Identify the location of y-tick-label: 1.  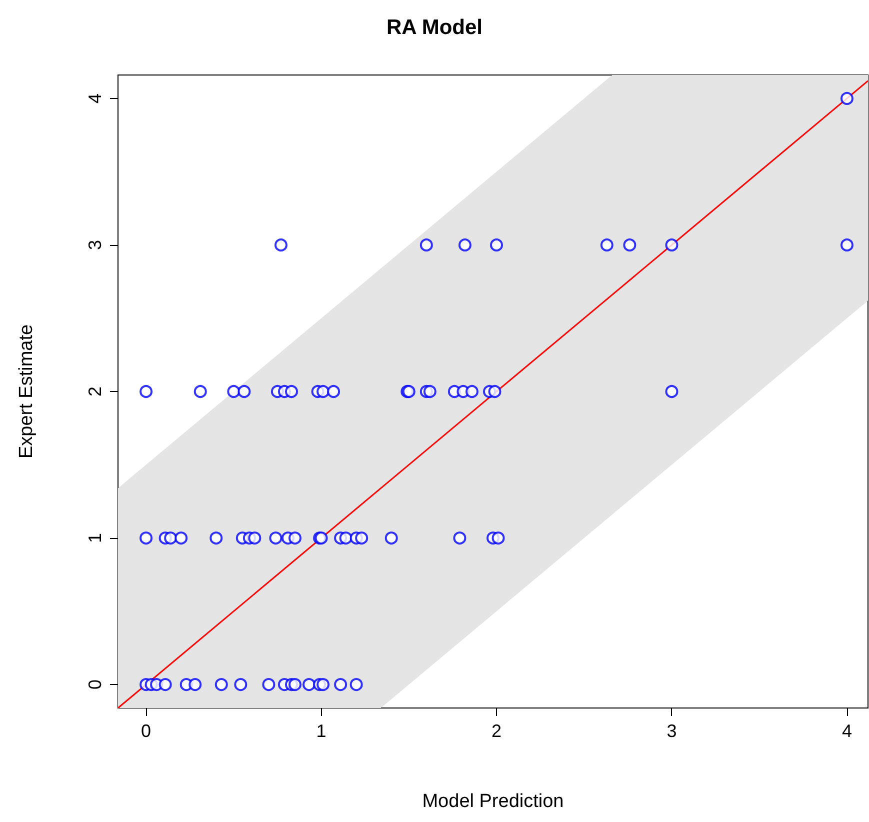
(95, 538).